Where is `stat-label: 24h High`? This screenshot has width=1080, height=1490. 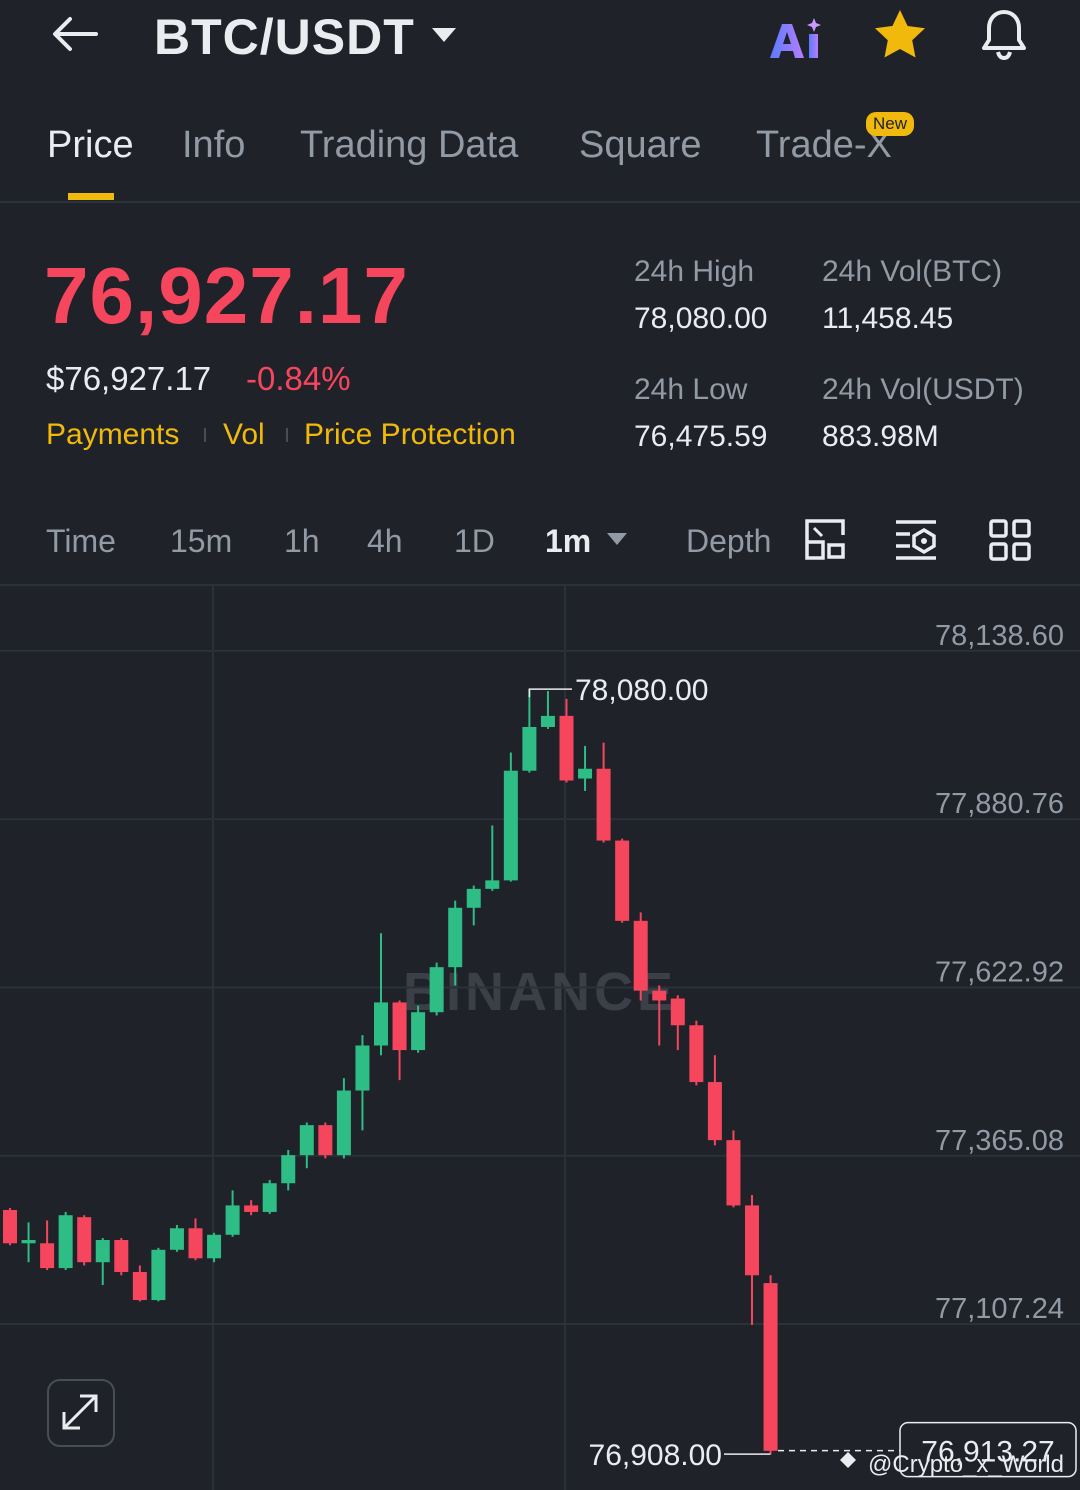 stat-label: 24h High is located at coordinates (694, 271).